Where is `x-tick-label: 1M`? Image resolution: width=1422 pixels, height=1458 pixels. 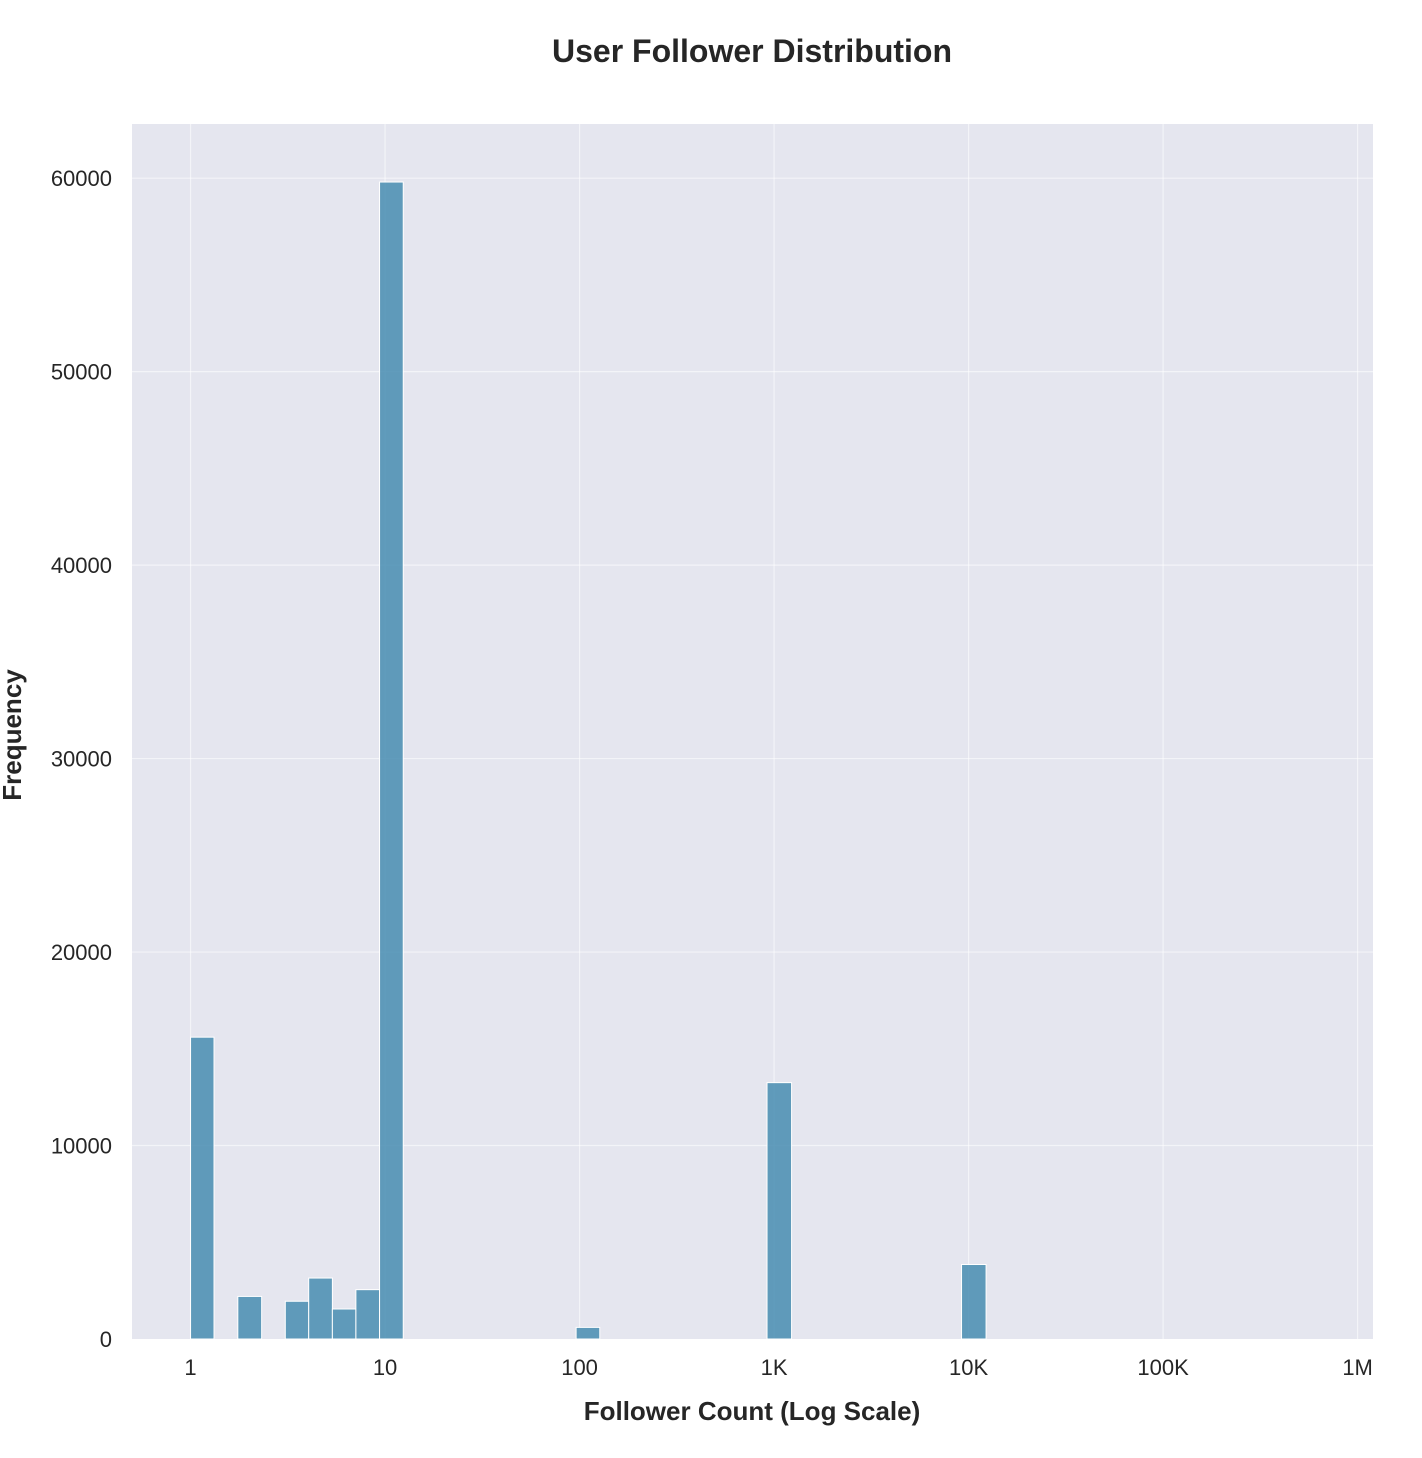
x-tick-label: 1M is located at coordinates (1357, 1367).